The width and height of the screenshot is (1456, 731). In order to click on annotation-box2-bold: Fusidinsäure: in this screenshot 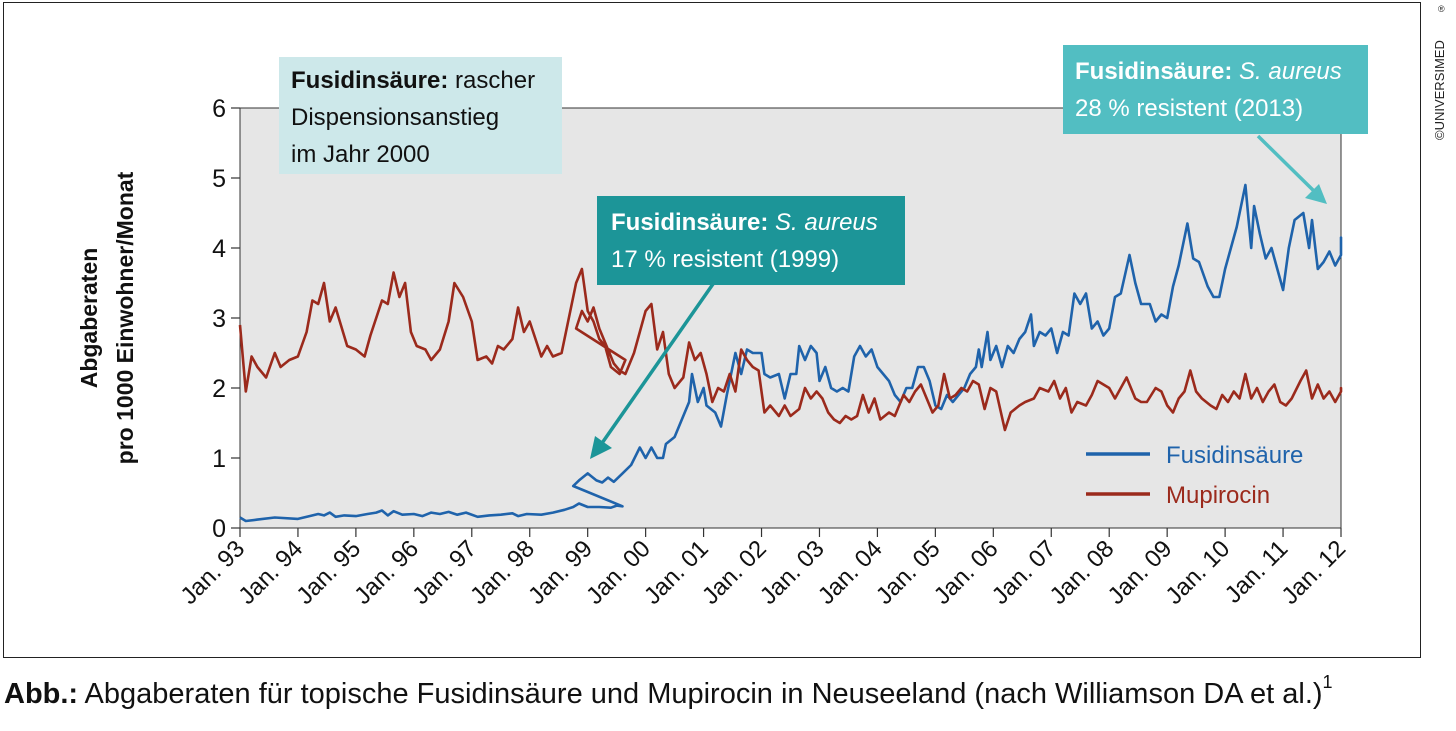, I will do `click(690, 222)`.